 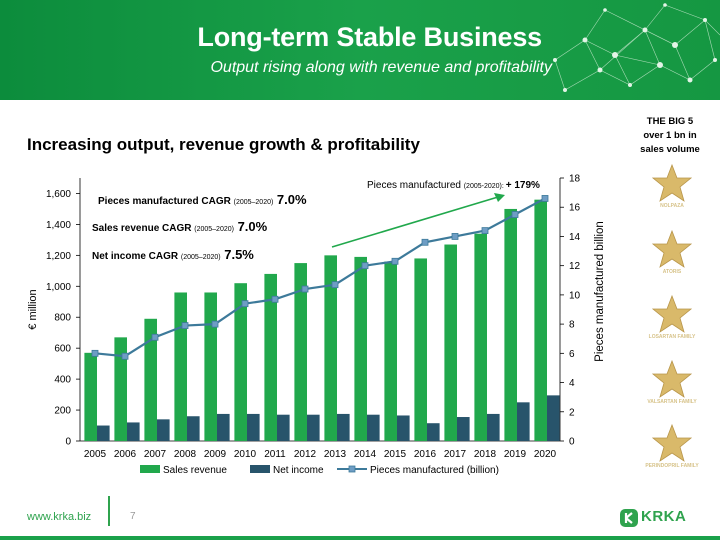 What do you see at coordinates (133, 516) in the screenshot?
I see `page-number: 7` at bounding box center [133, 516].